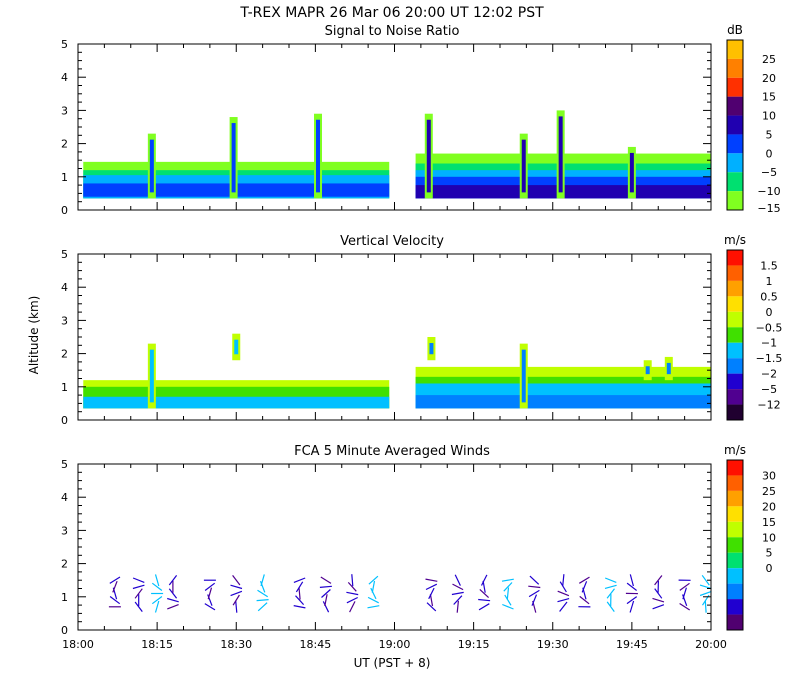 The height and width of the screenshot is (700, 800). Describe the element at coordinates (64, 497) in the screenshot. I see `y-tick-label: 4` at that location.